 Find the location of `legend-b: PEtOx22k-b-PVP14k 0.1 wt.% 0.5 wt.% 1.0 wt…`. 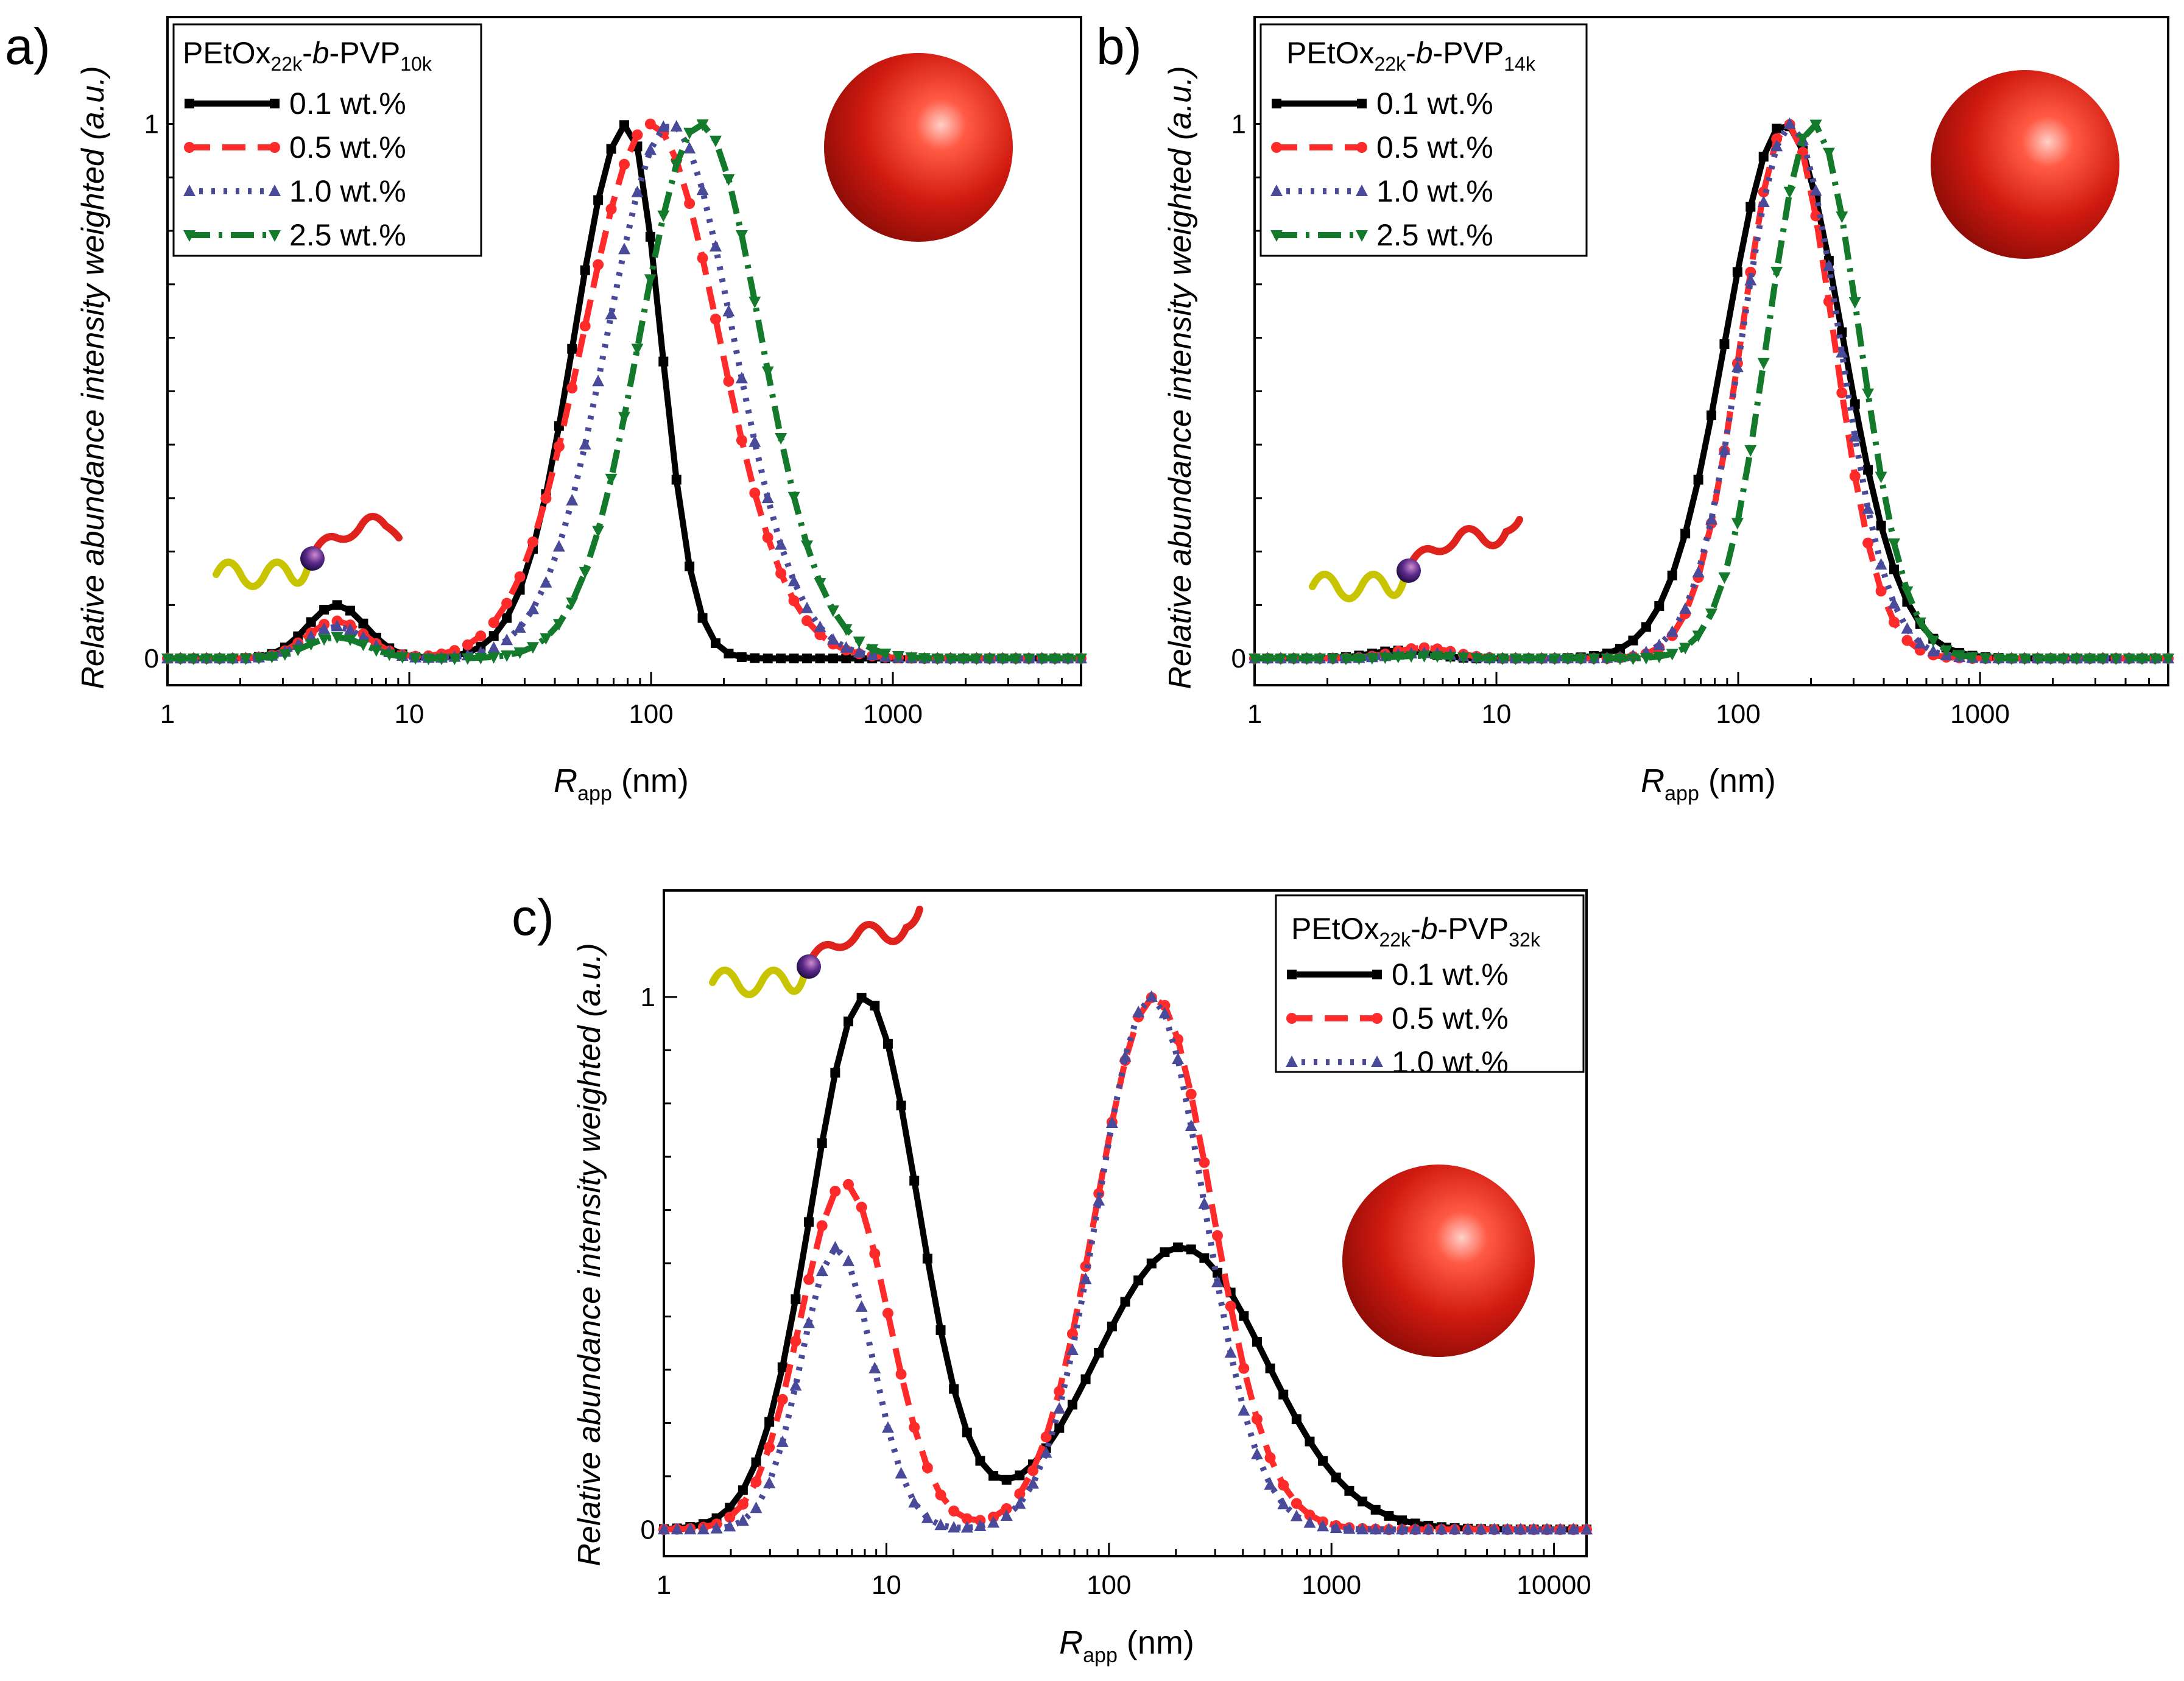

legend-b: PEtOx22k-b-PVP14k 0.1 wt.% 0.5 wt.% 1.0 wt… is located at coordinates (1424, 140).